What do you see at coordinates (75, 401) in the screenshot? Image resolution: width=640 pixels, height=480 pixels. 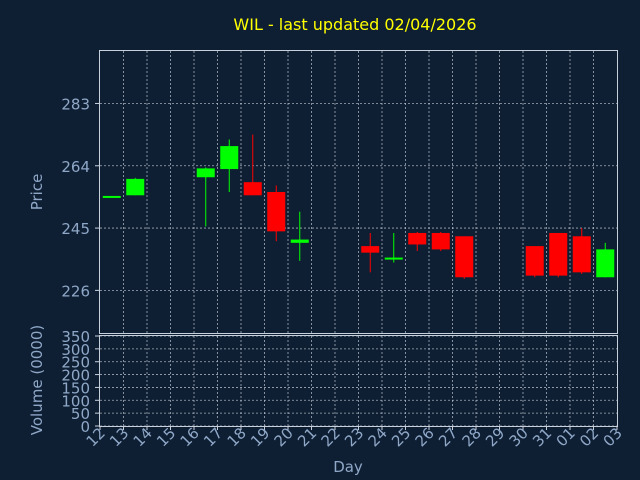 I see `volume-tick-label: 100` at bounding box center [75, 401].